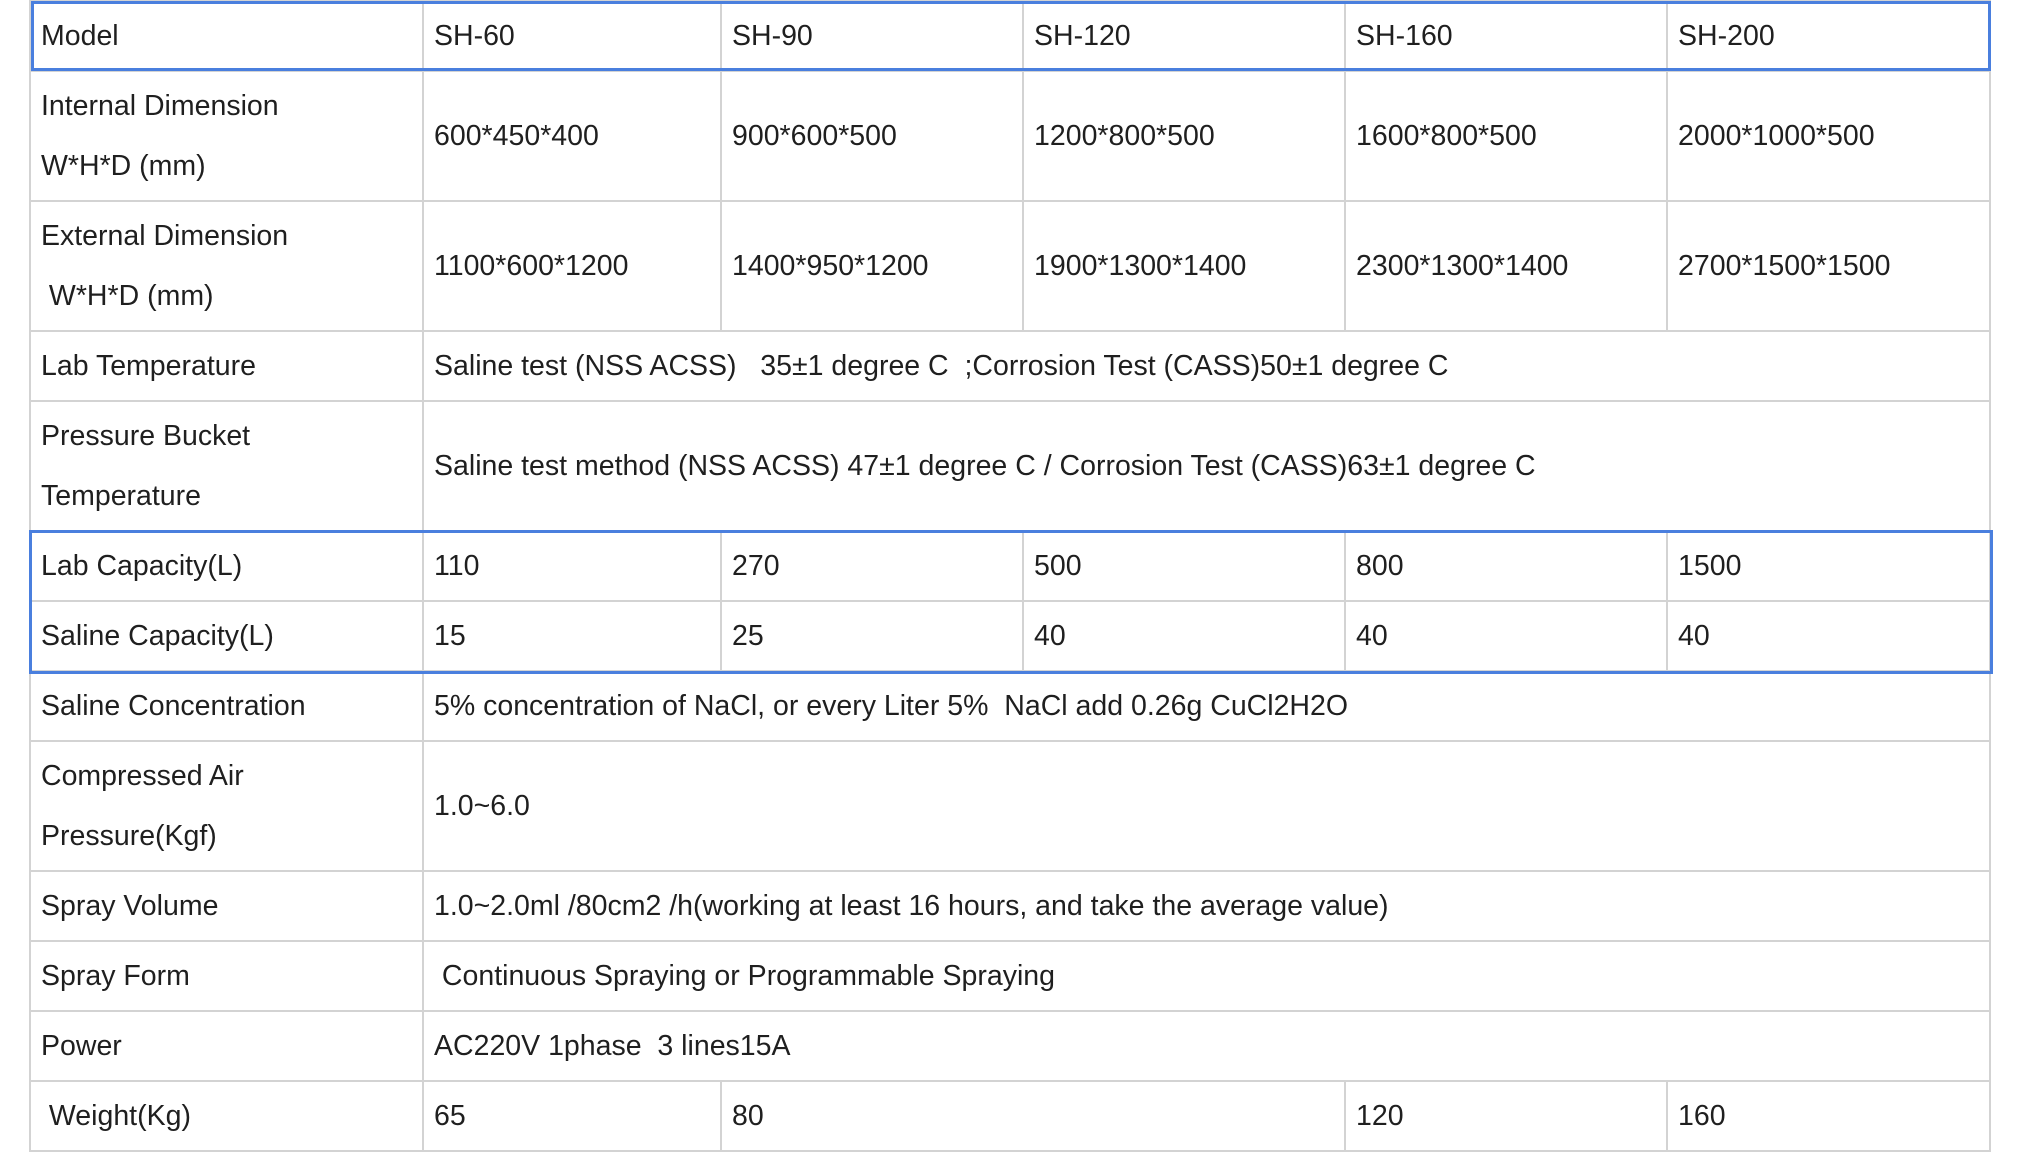 The height and width of the screenshot is (1158, 2028). Describe the element at coordinates (226, 636) in the screenshot. I see `saline-capacity-label: Saline Capacity(L)` at that location.